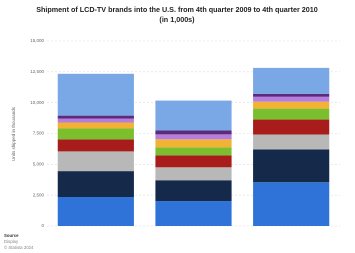  What do you see at coordinates (39, 133) in the screenshot?
I see `y-tick-label: 7,500` at bounding box center [39, 133].